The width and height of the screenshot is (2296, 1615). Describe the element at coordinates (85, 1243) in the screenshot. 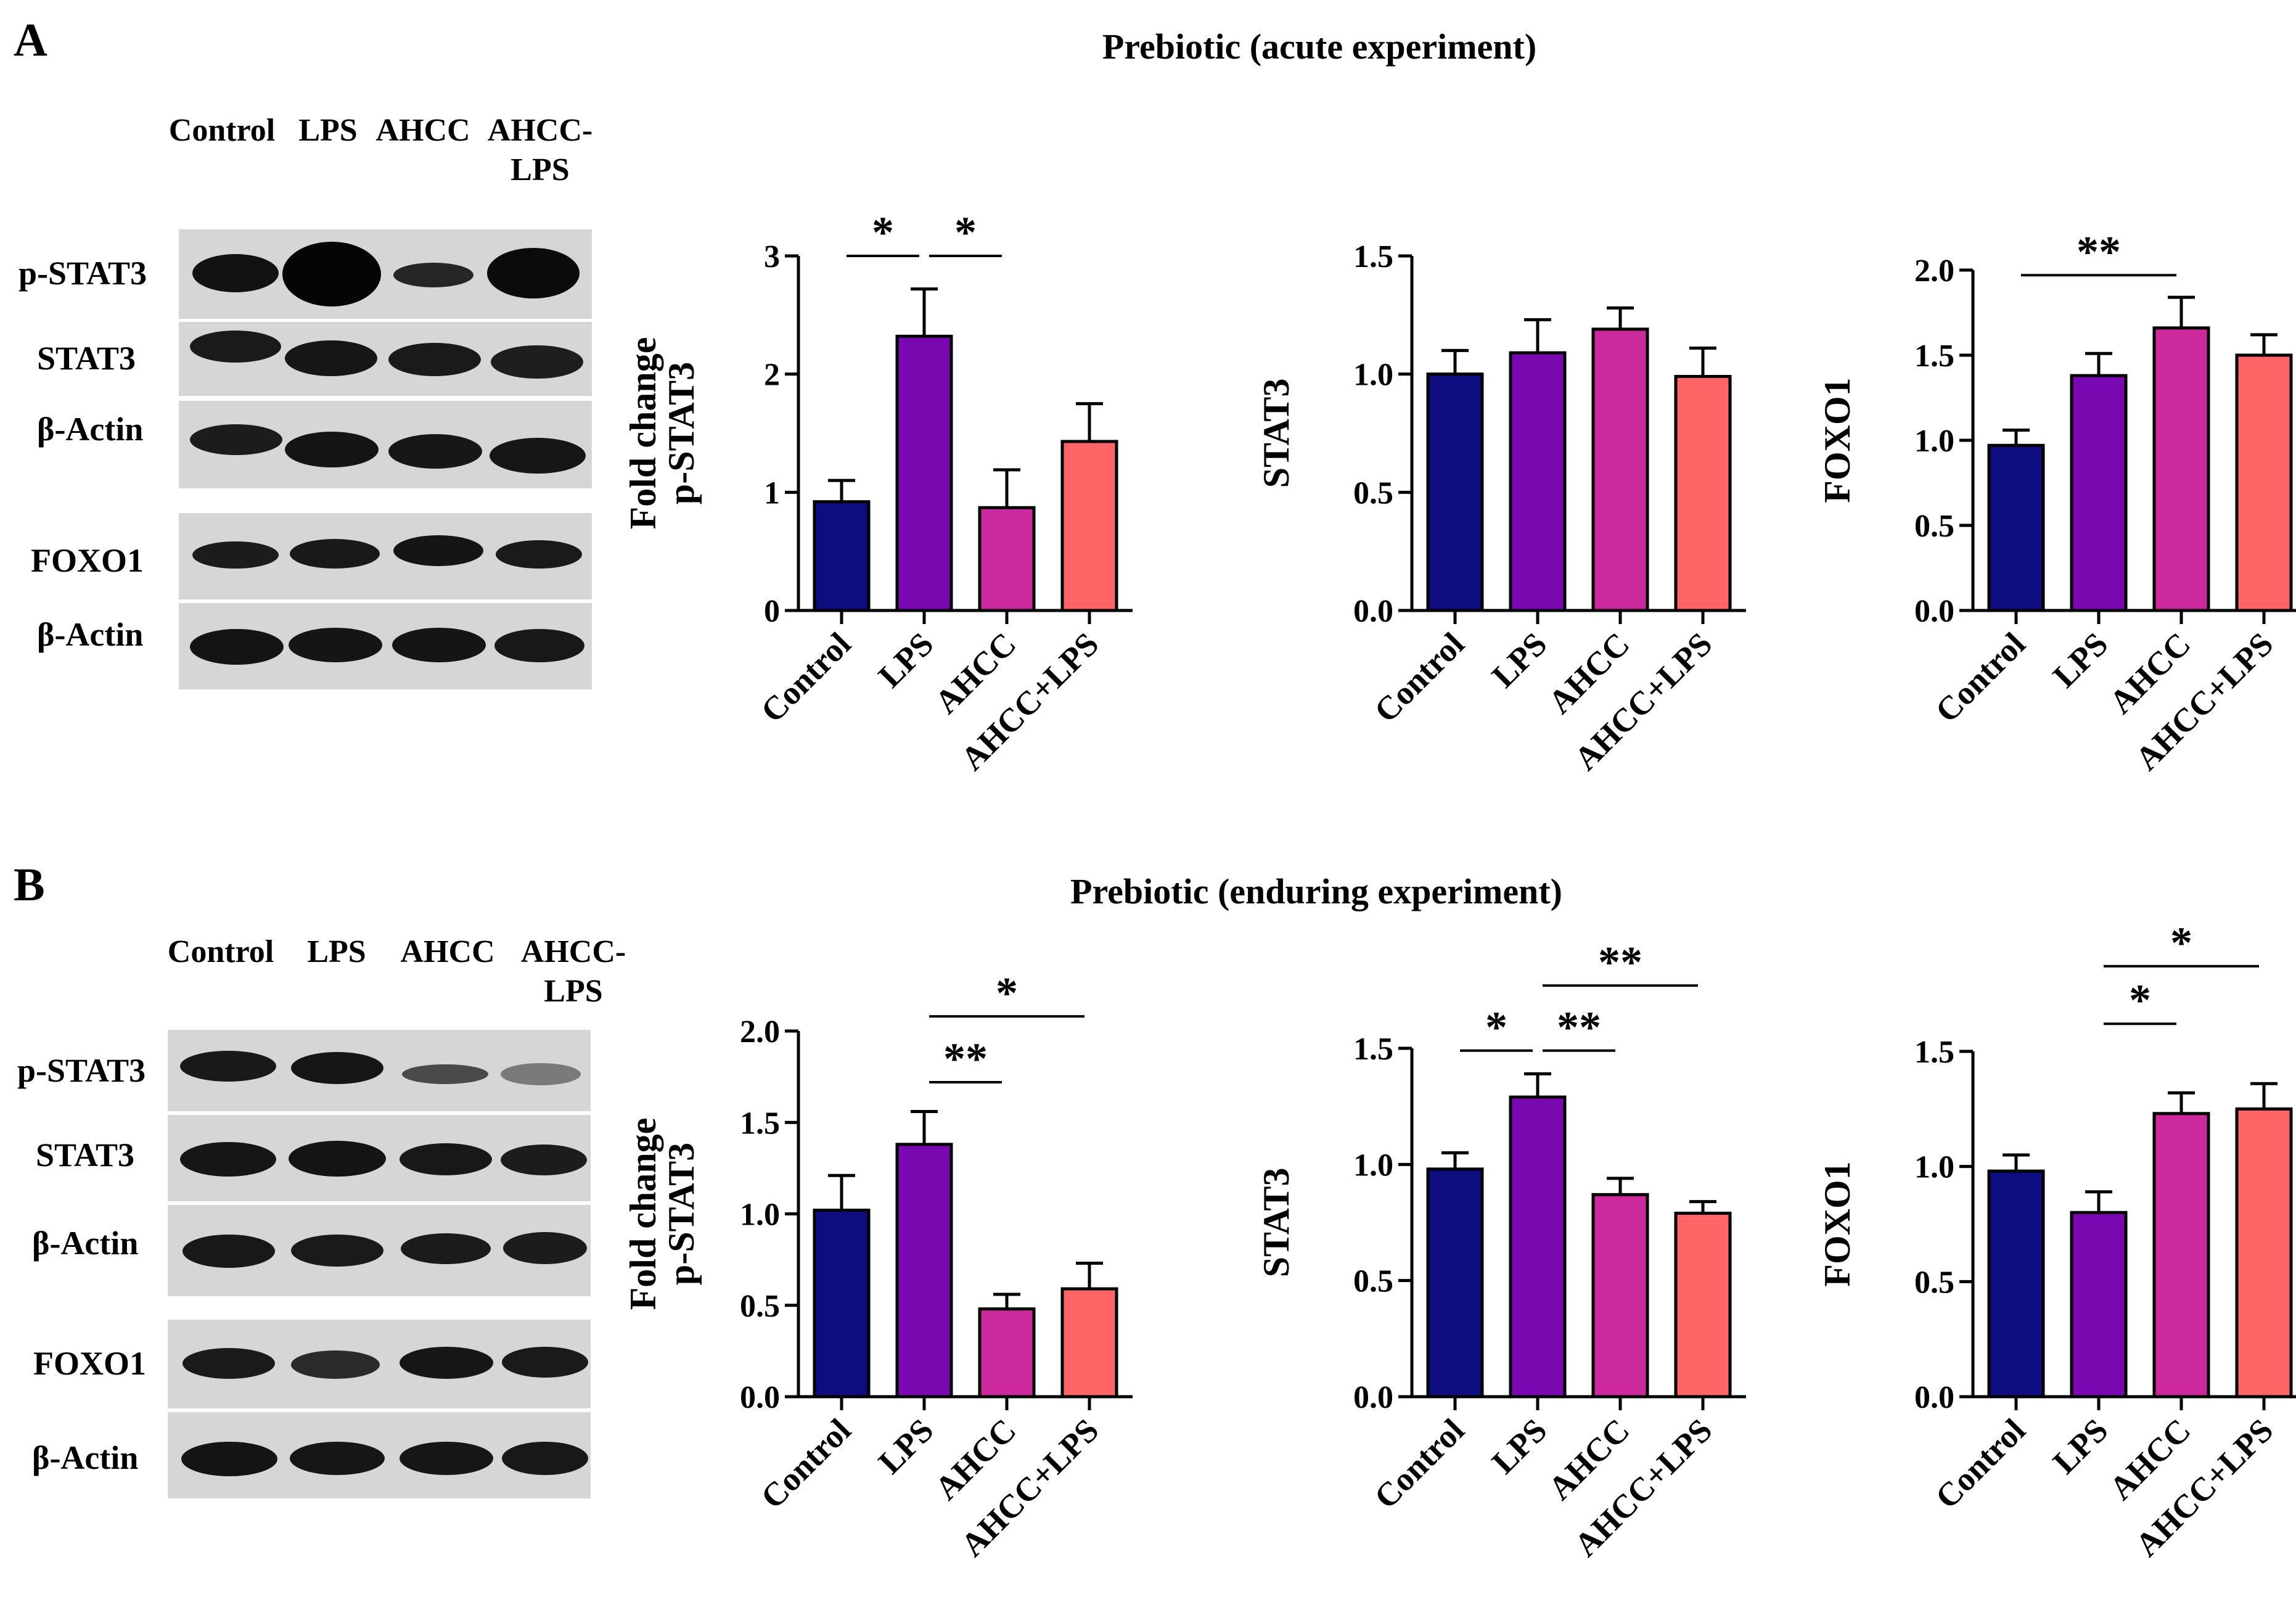

I see `blot-b-row-label-actin-1: β-Actin` at that location.